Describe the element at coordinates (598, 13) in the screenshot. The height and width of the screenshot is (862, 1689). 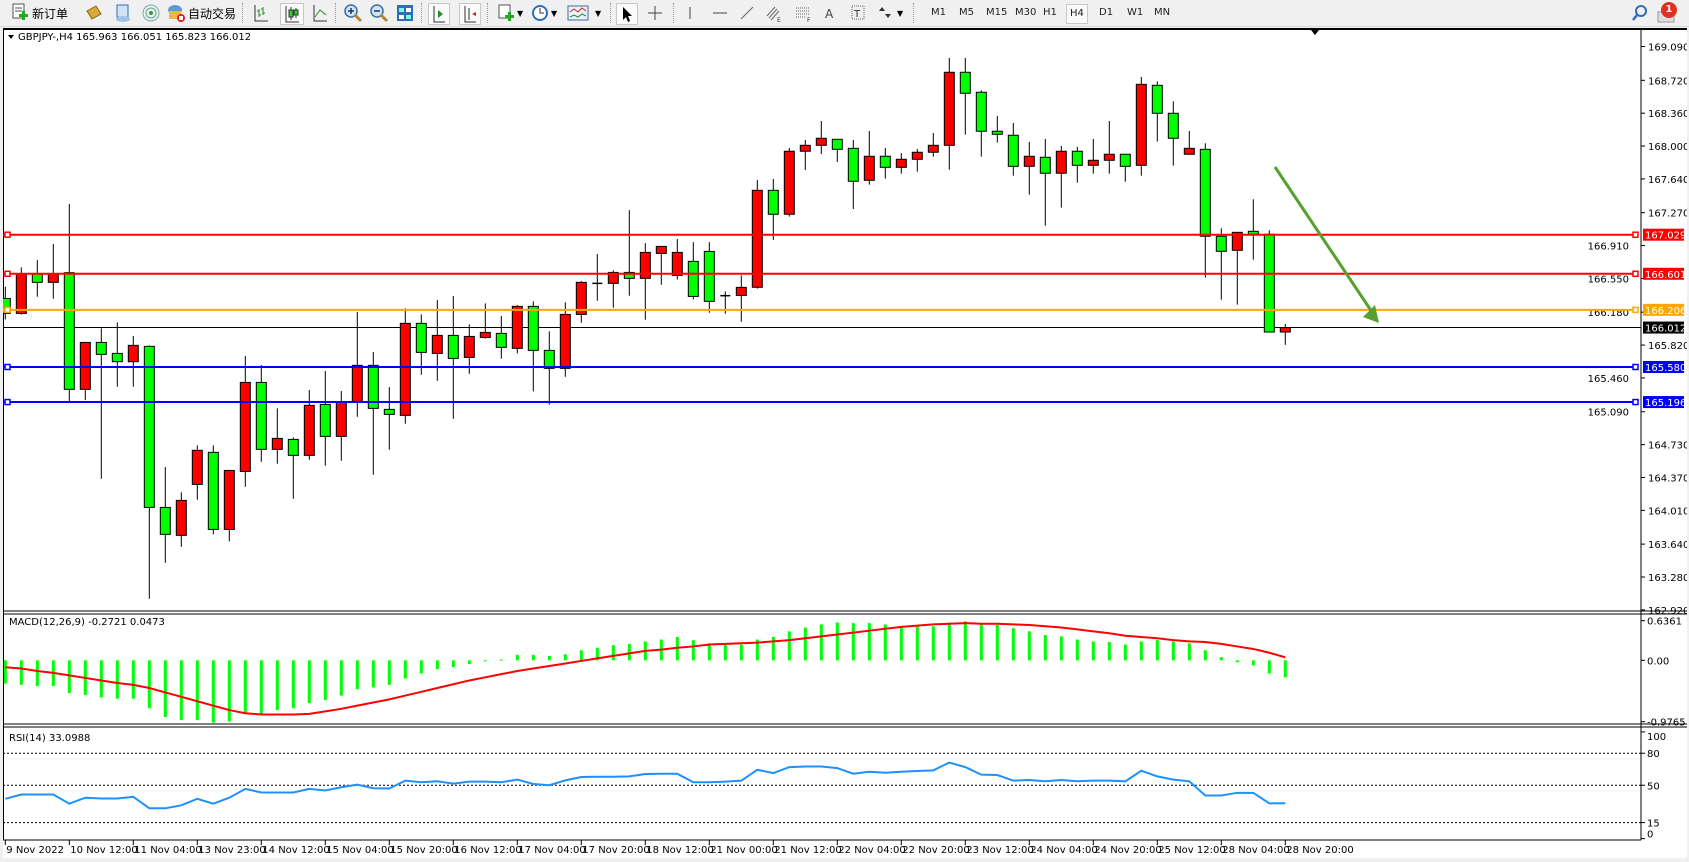
I see `indicators-dropdown: ▼` at that location.